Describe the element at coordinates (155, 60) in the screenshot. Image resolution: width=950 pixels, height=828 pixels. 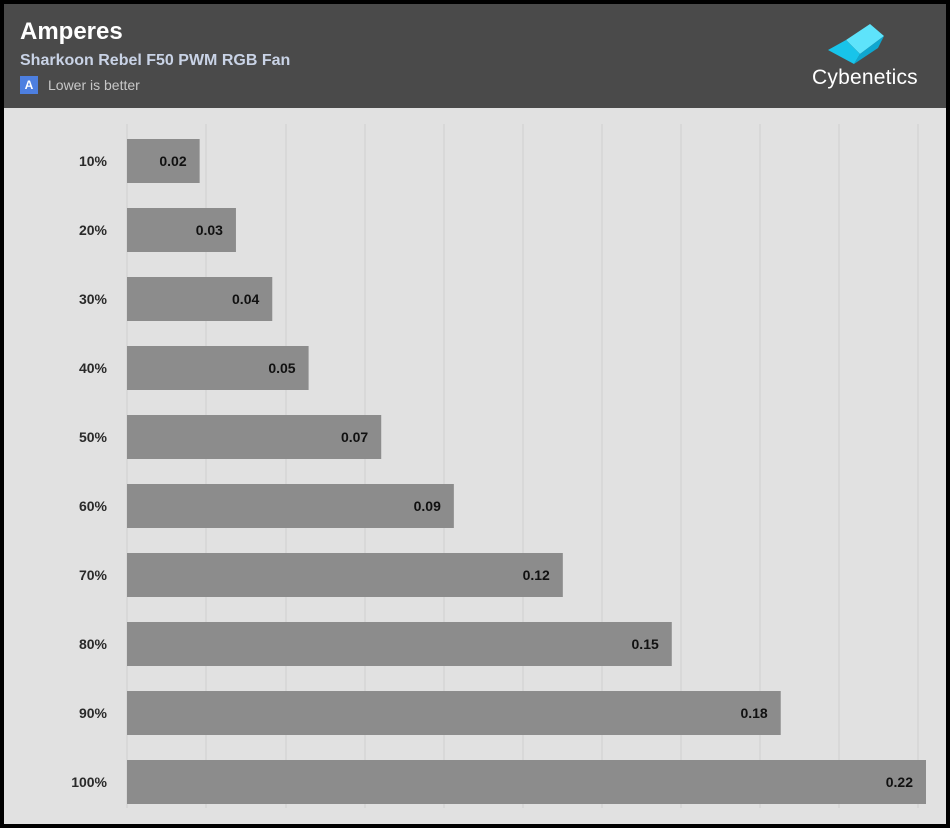
I see `chart-subtitle: Sharkoon Rebel F50 PWM RGB Fan` at that location.